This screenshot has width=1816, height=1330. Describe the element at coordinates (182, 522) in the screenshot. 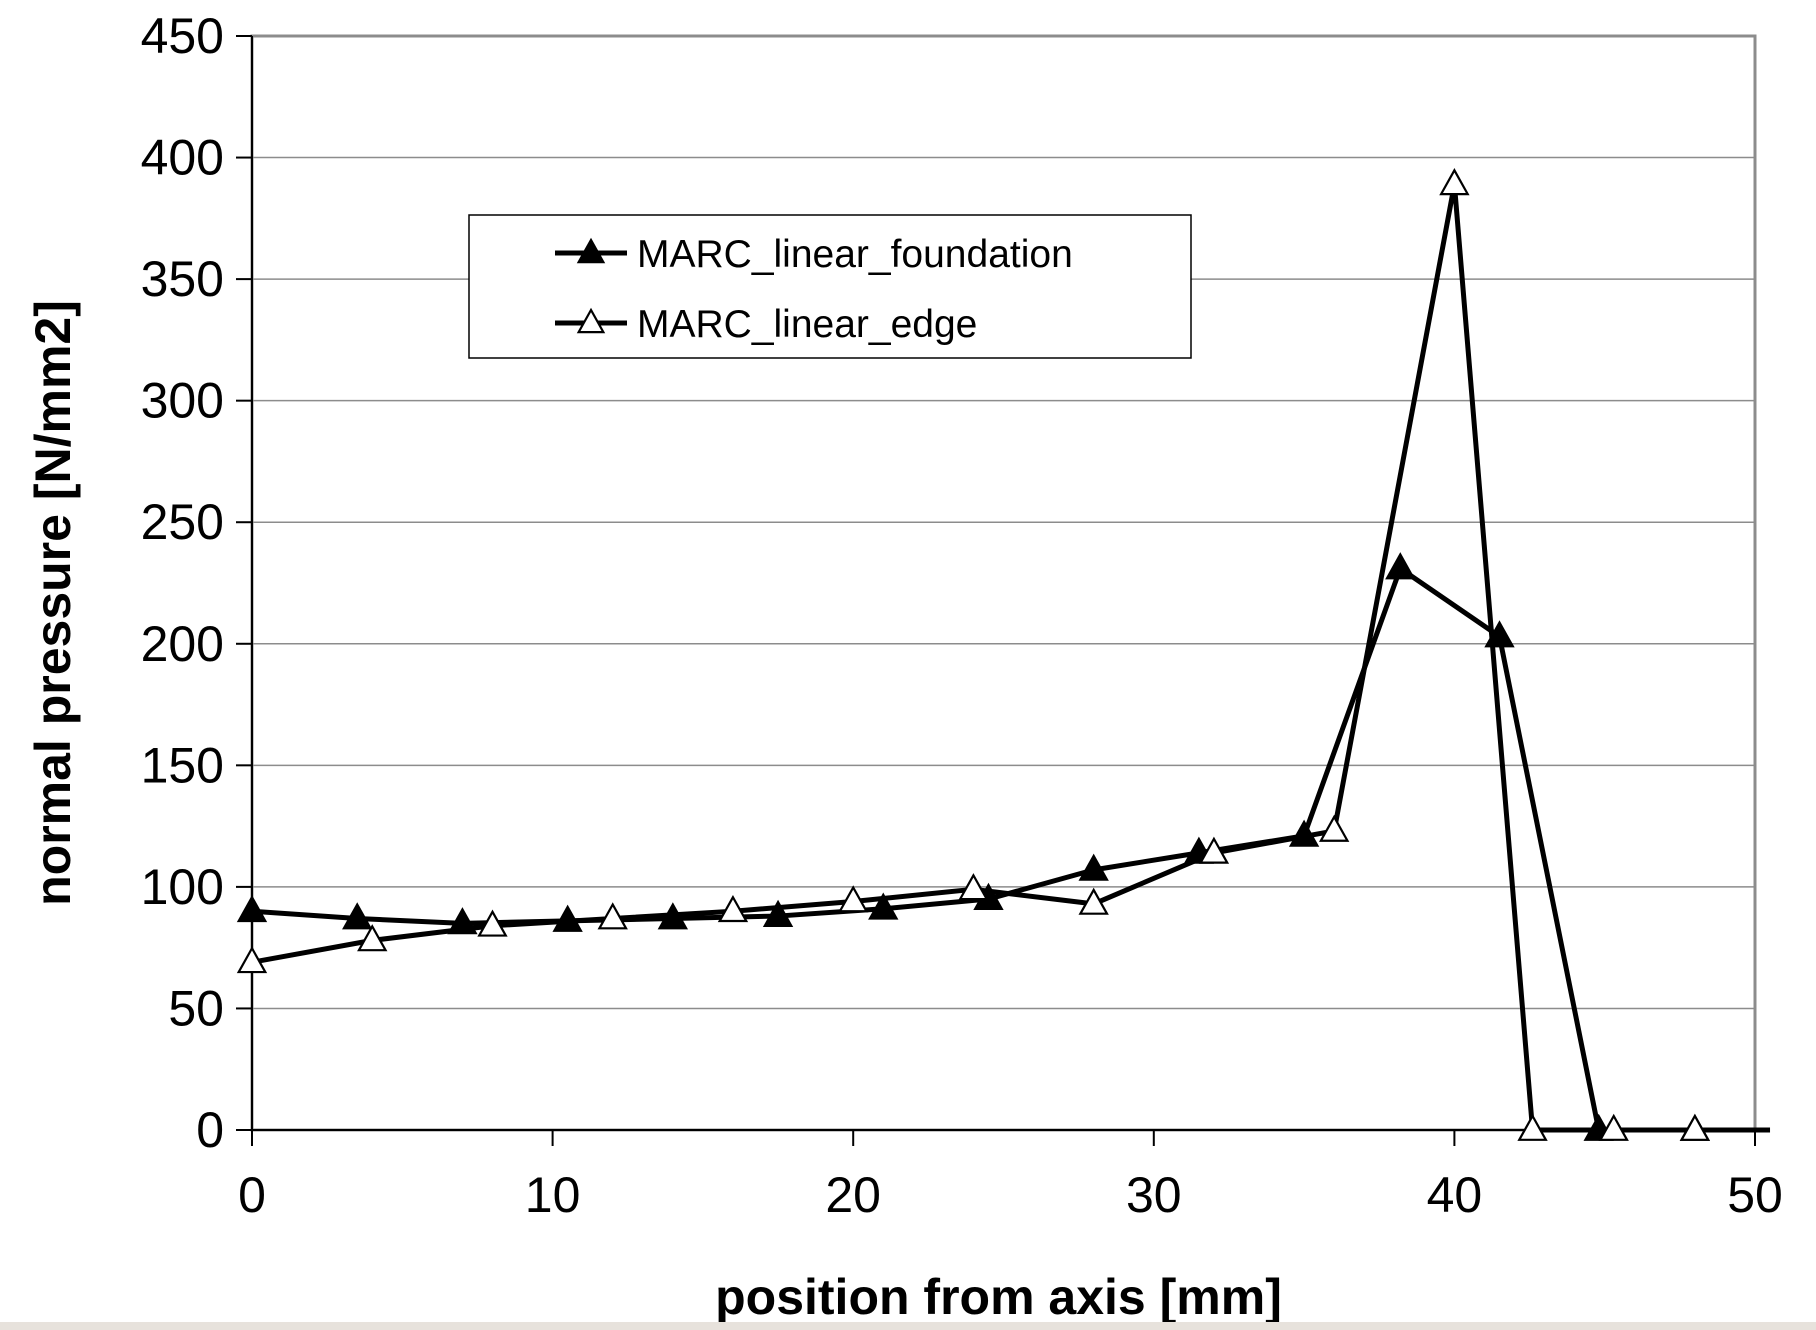

I see `y-tick-label: 250` at that location.